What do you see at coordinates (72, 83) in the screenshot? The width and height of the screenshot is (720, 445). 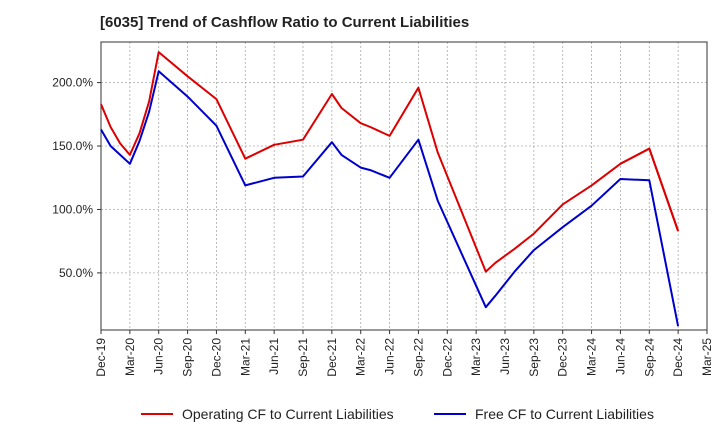 I see `y-tick-label: 200.0%` at bounding box center [72, 83].